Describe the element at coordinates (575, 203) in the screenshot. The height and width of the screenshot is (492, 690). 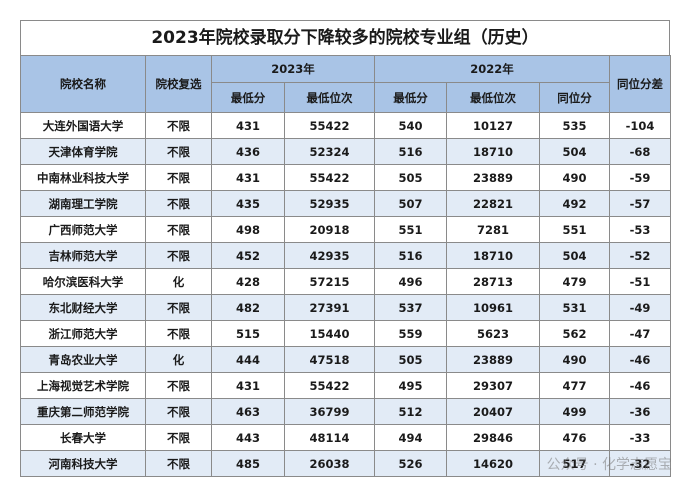
I see `cell-same-rank-score-2022: 492` at that location.